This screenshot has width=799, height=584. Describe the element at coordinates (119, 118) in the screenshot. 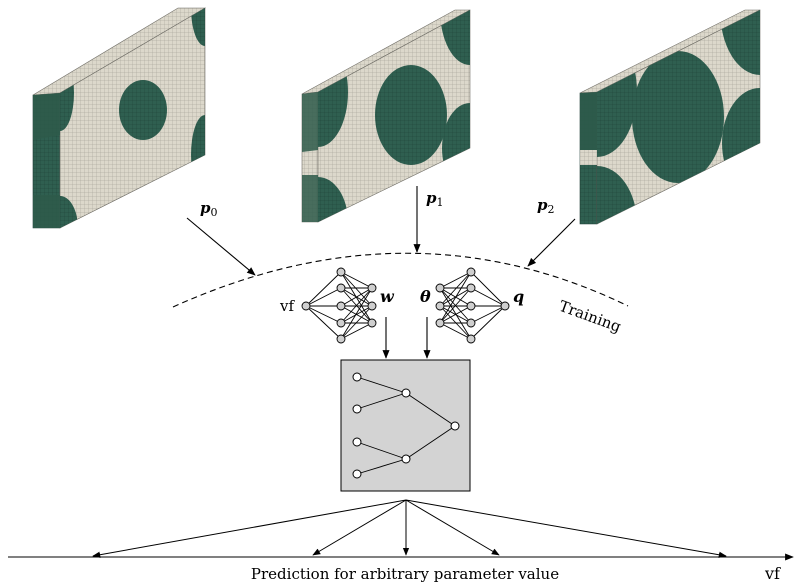

I see `sample-plate-p0` at that location.